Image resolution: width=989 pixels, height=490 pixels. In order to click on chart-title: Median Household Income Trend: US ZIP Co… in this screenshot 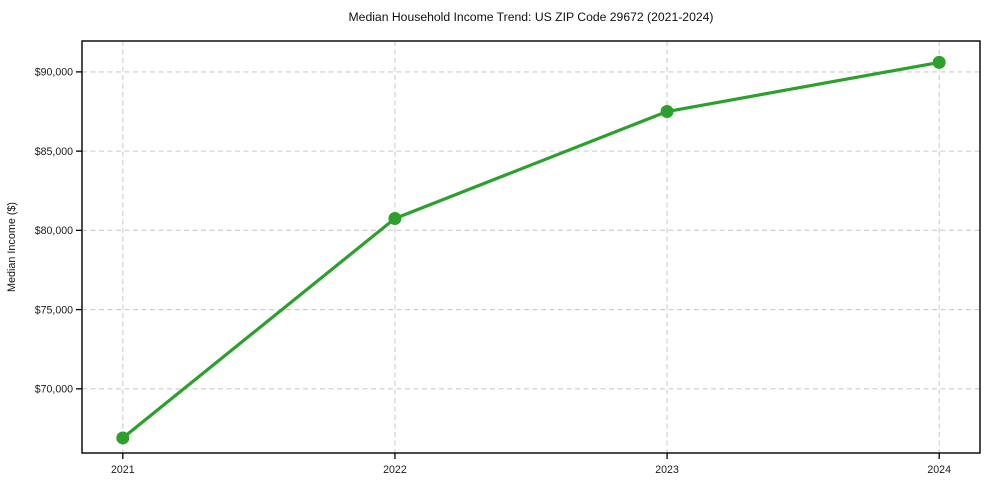, I will do `click(531, 17)`.